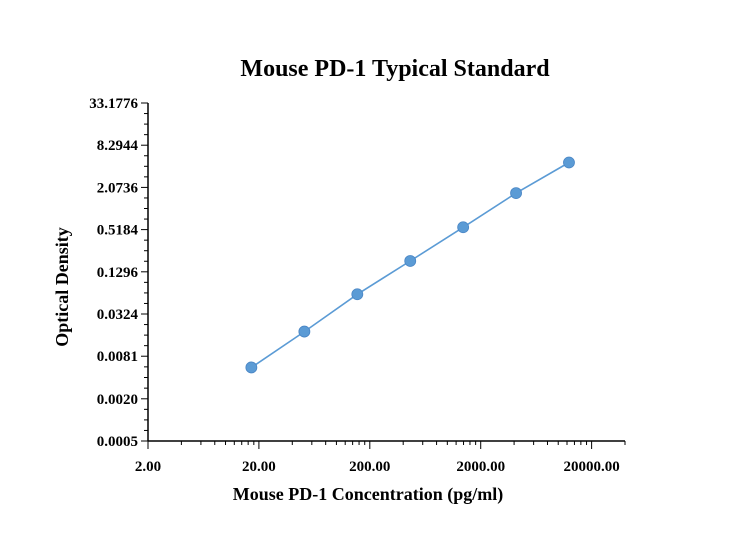  I want to click on y-tick-label: 2.0736, so click(118, 188).